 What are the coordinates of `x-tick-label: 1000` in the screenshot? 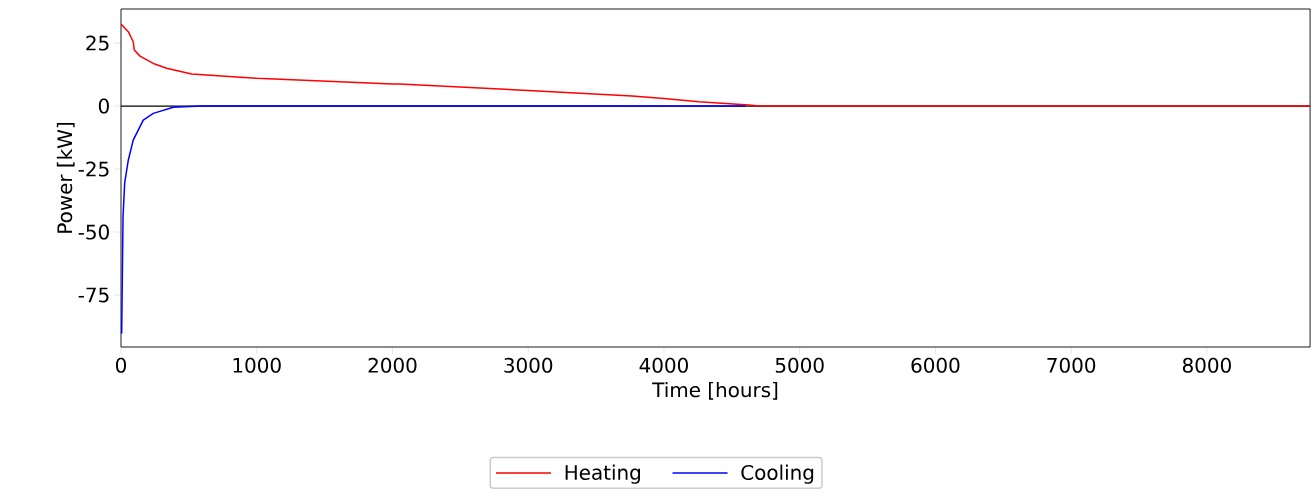 It's located at (257, 365).